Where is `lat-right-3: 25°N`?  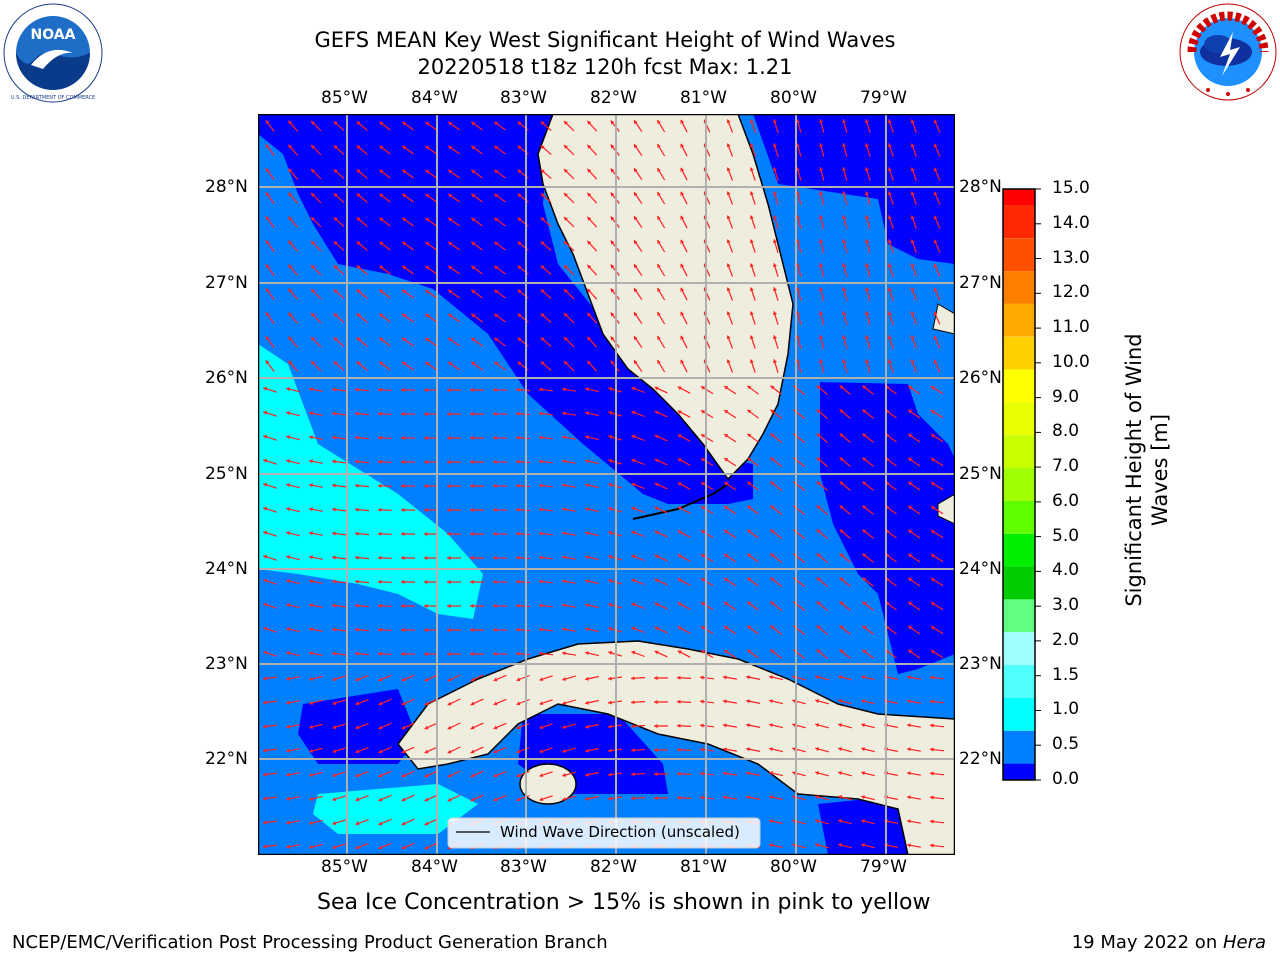
lat-right-3: 25°N is located at coordinates (980, 474).